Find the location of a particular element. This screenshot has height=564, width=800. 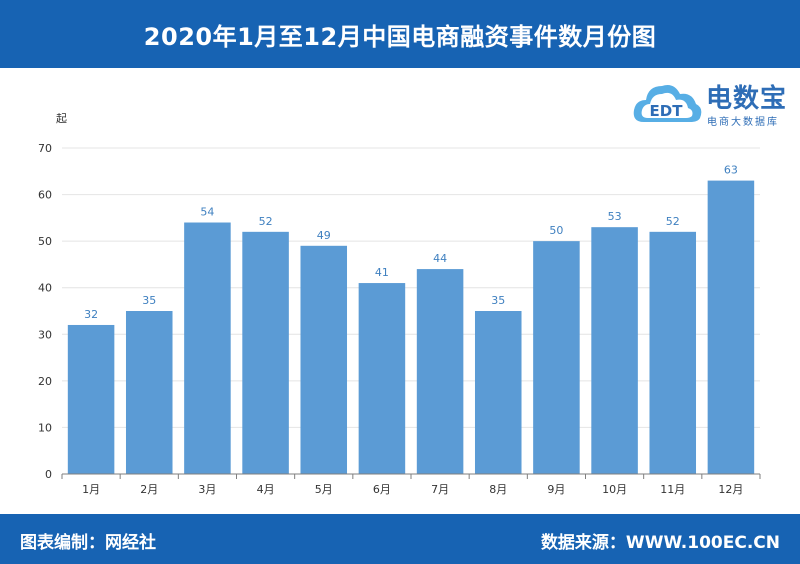

x-tick-label: 5月 is located at coordinates (324, 489).